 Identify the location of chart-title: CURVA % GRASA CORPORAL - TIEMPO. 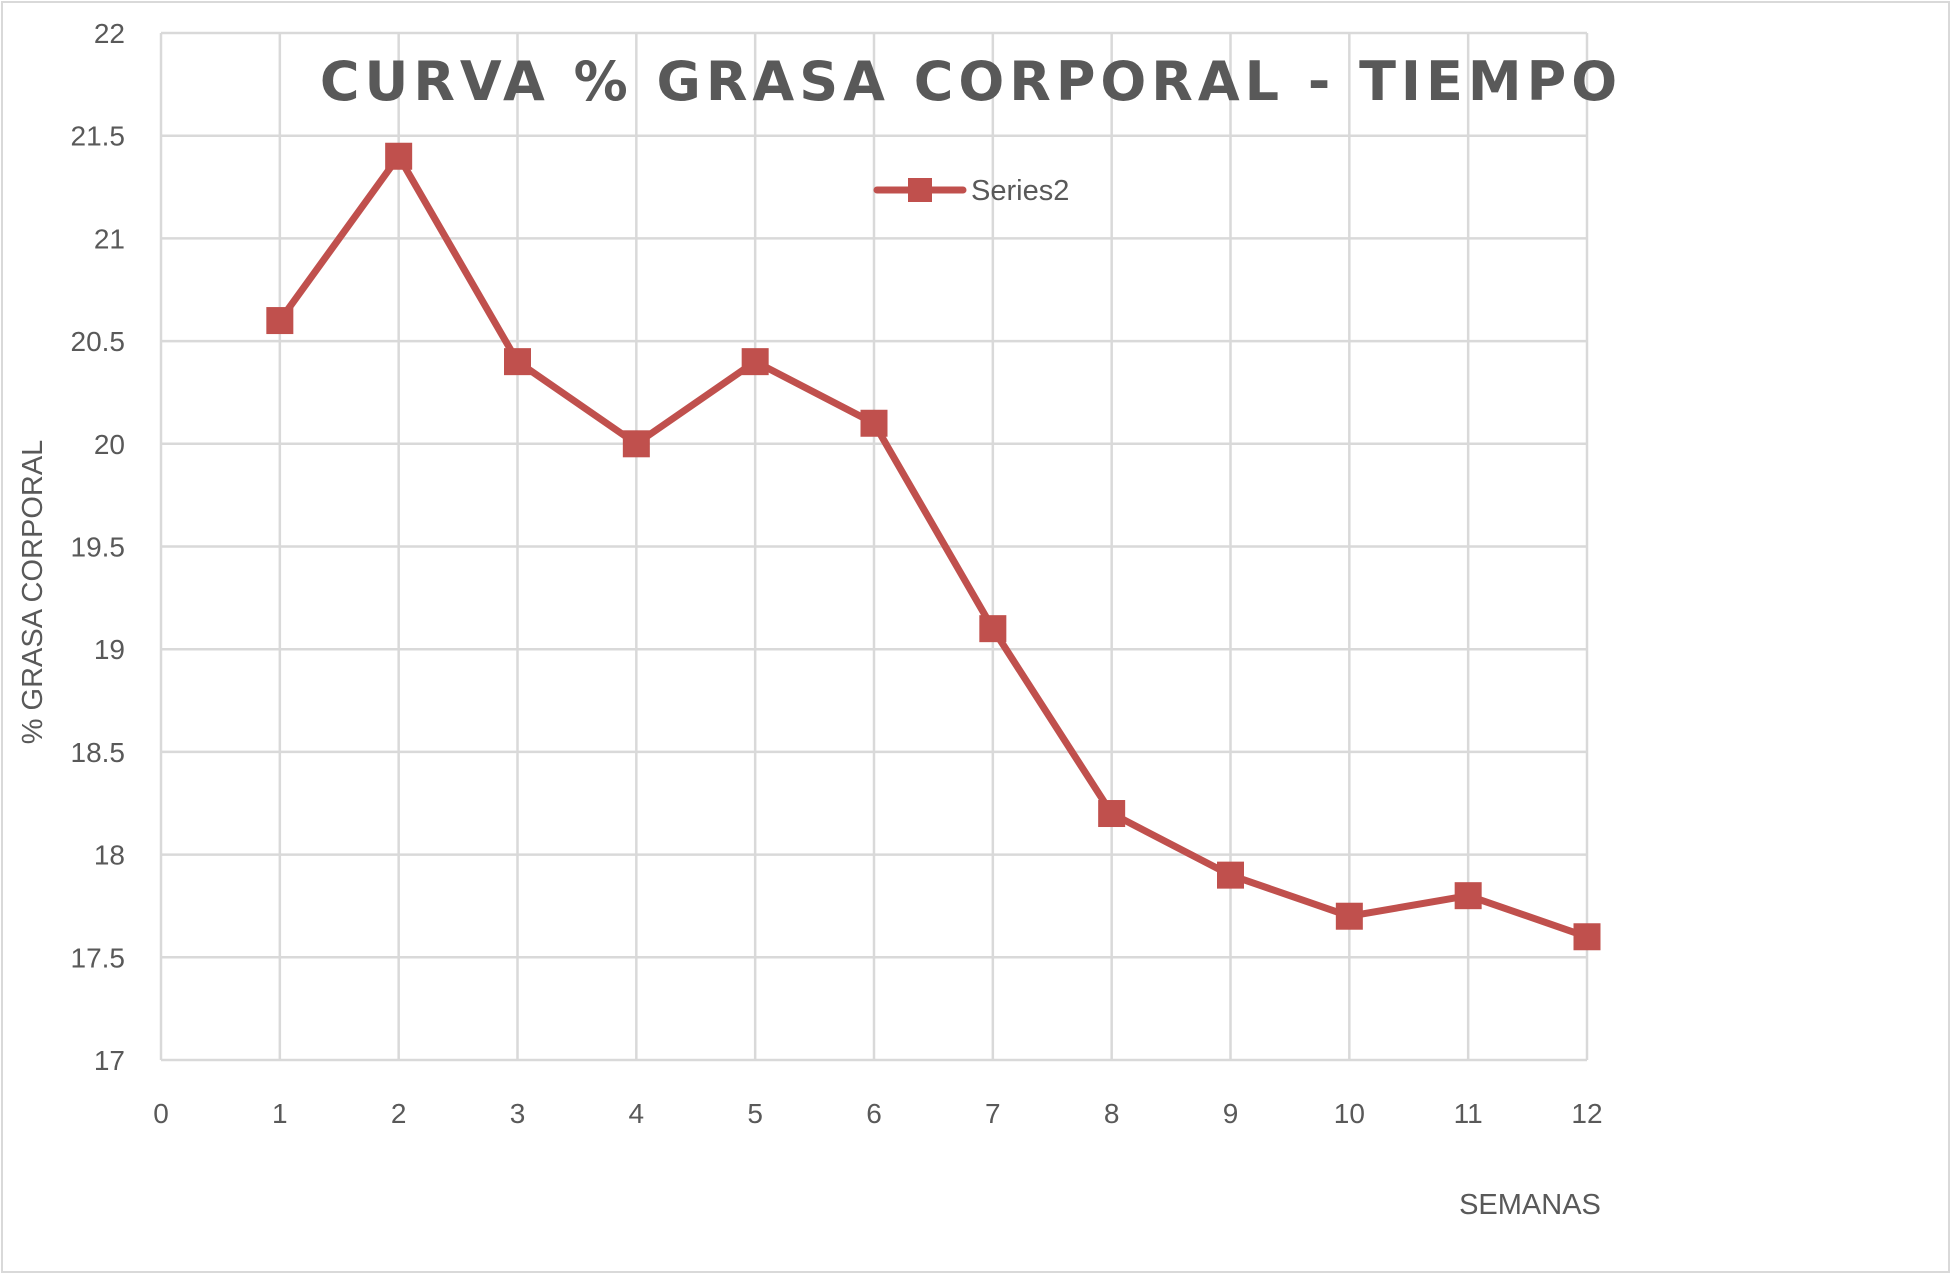
(971, 81).